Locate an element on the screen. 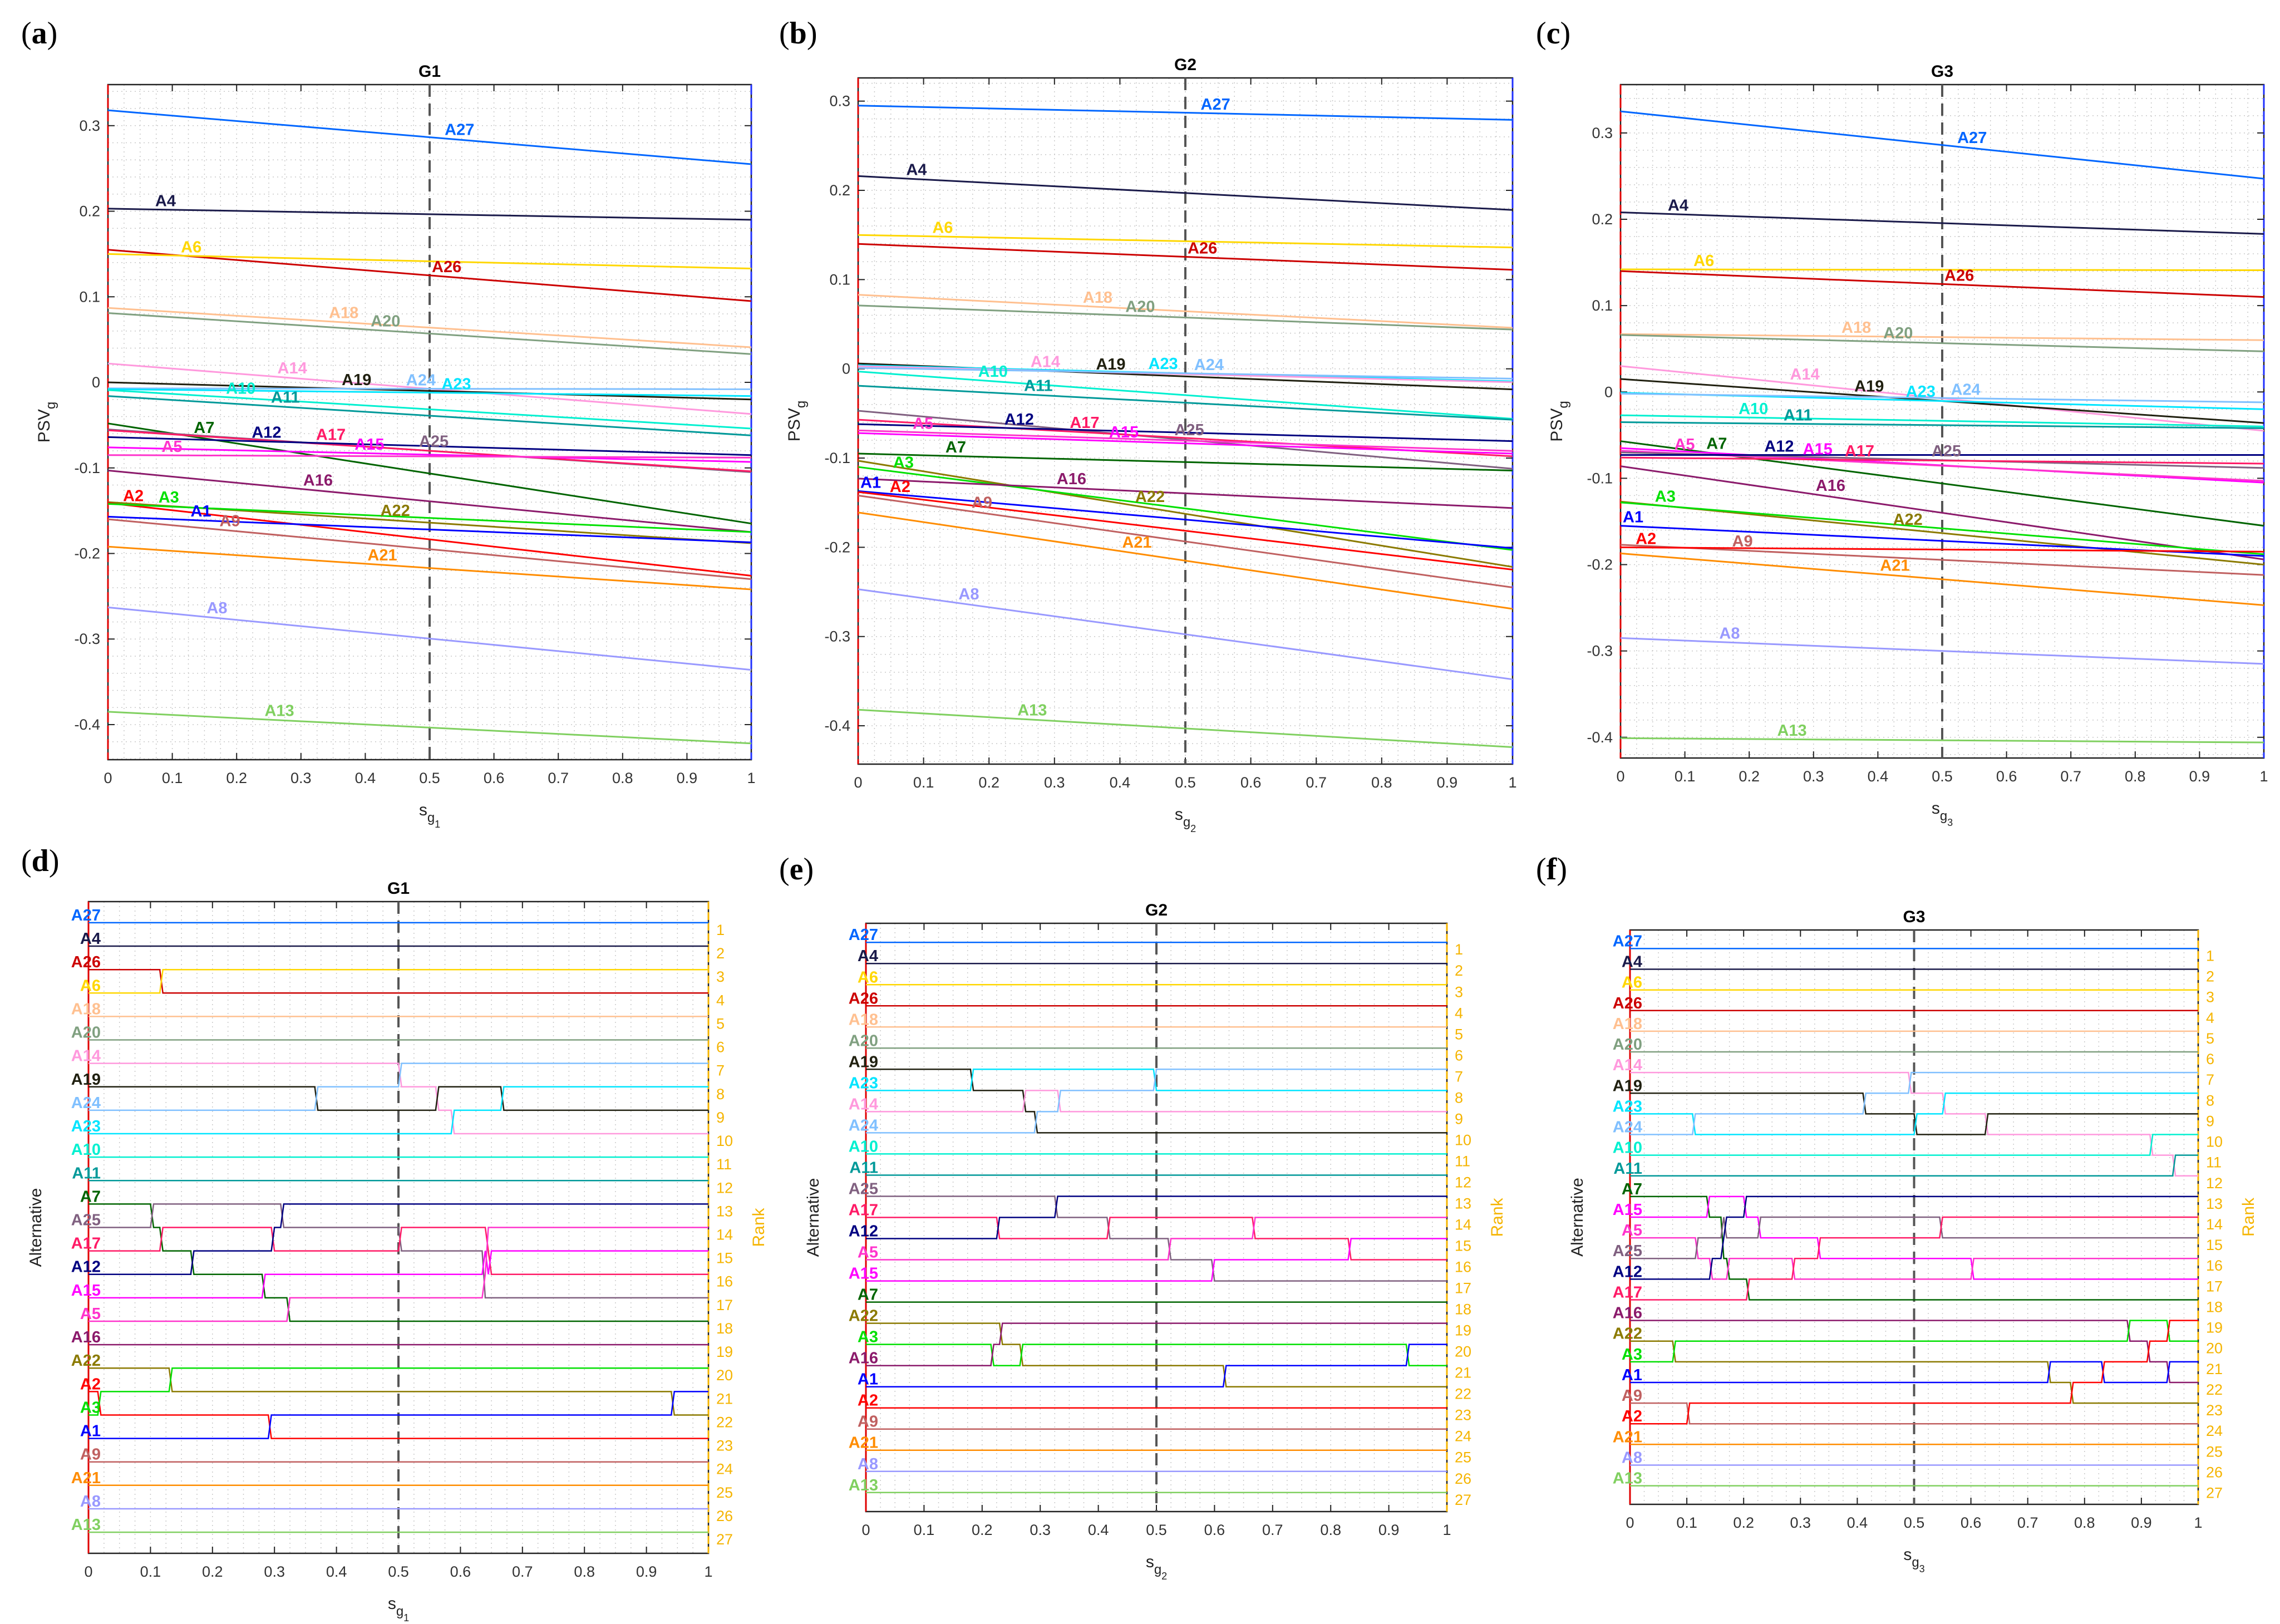 Image resolution: width=2280 pixels, height=1624 pixels. alternative-tick-label: A7 is located at coordinates (868, 1295).